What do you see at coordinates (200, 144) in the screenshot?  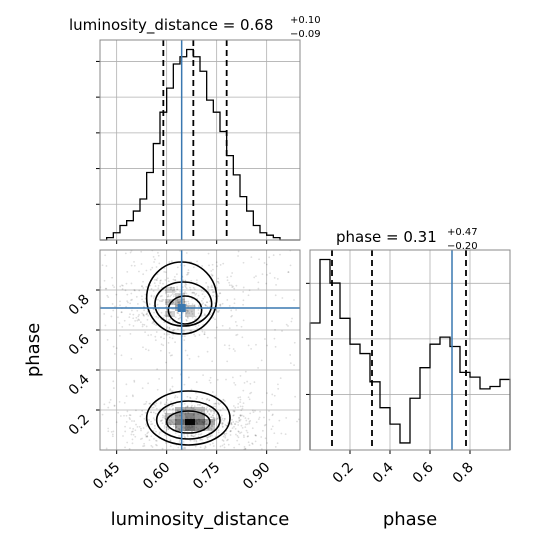 I see `hist1-step-line` at bounding box center [200, 144].